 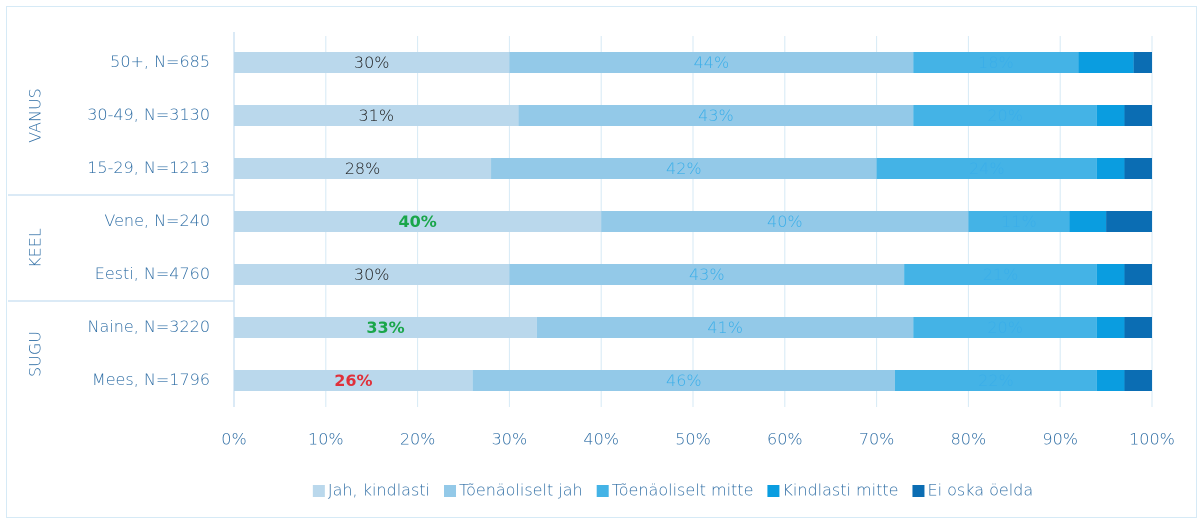 What do you see at coordinates (35, 248) in the screenshot?
I see `group-label: KEEL` at bounding box center [35, 248].